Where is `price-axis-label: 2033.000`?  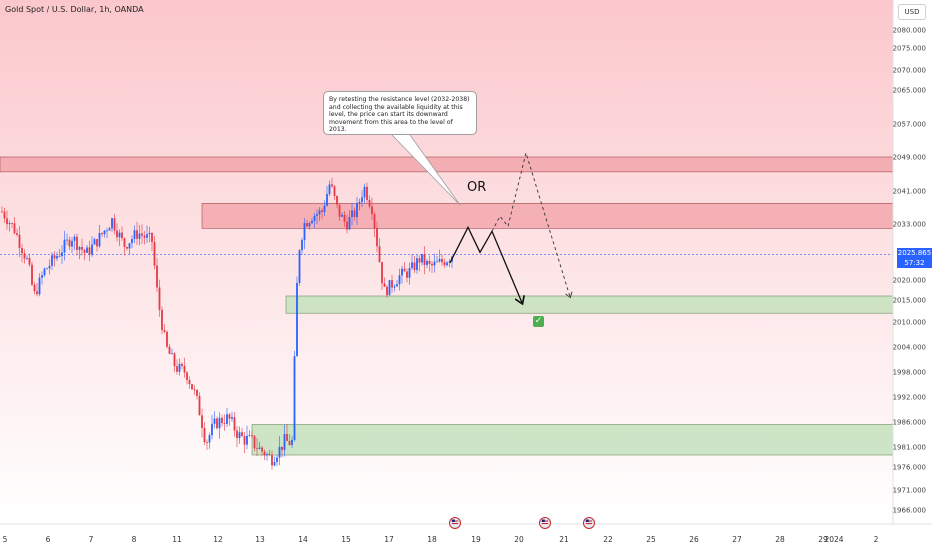
price-axis-label: 2033.000 is located at coordinates (909, 225).